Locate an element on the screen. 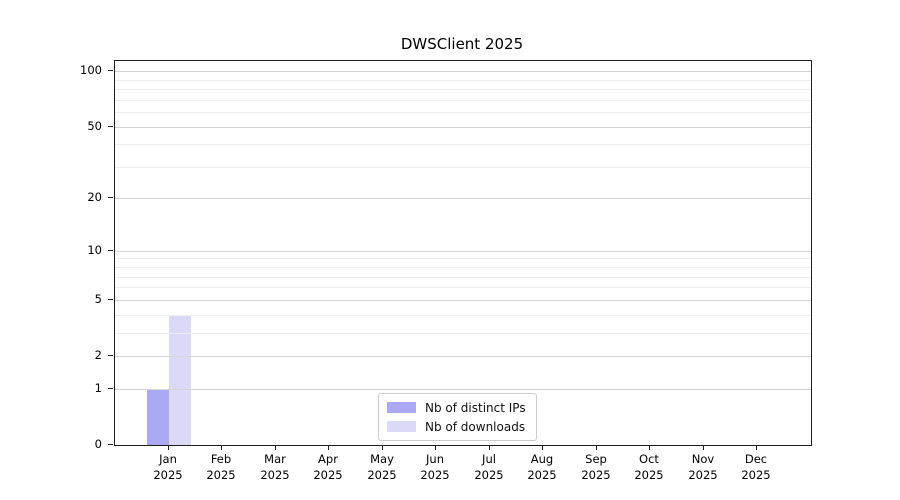 This screenshot has height=500, width=900. x-tick-label: Sep 2025 is located at coordinates (596, 467).